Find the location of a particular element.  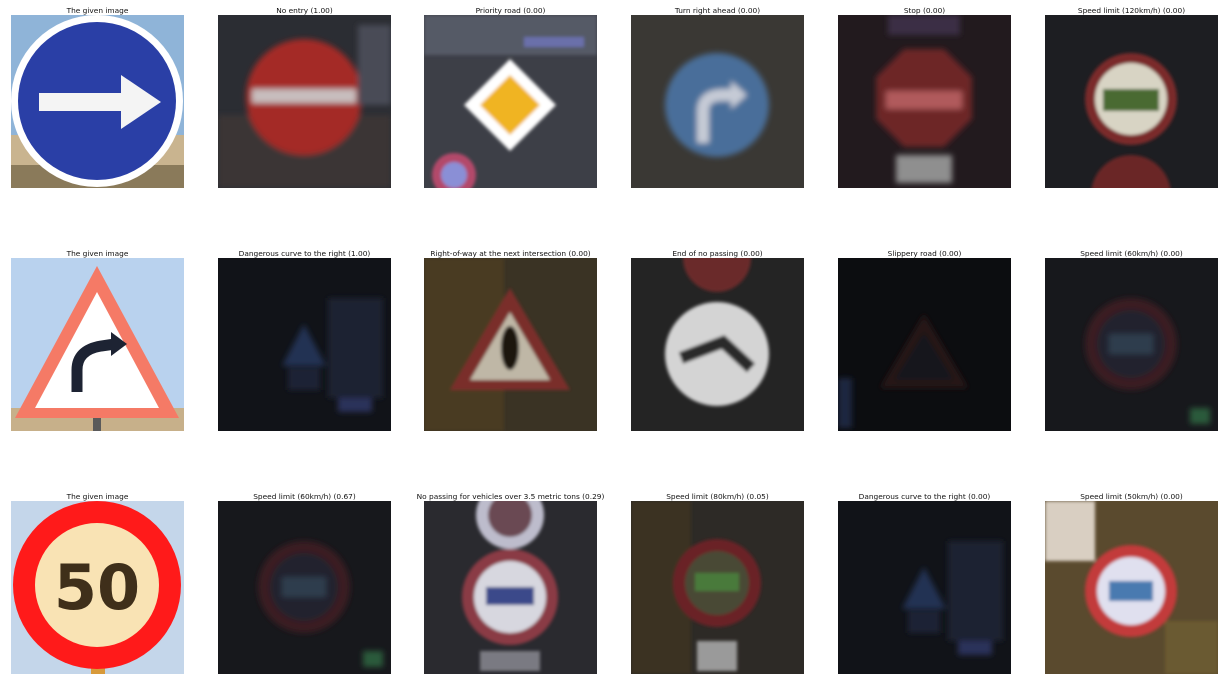

given-image: 50 is located at coordinates (97, 587).